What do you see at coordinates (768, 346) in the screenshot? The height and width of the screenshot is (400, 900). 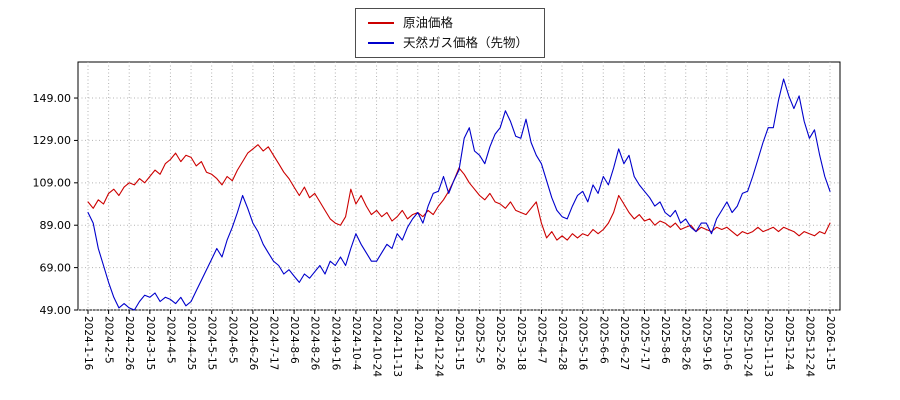 I see `x-tick-label: 2025-11-13` at bounding box center [768, 346].